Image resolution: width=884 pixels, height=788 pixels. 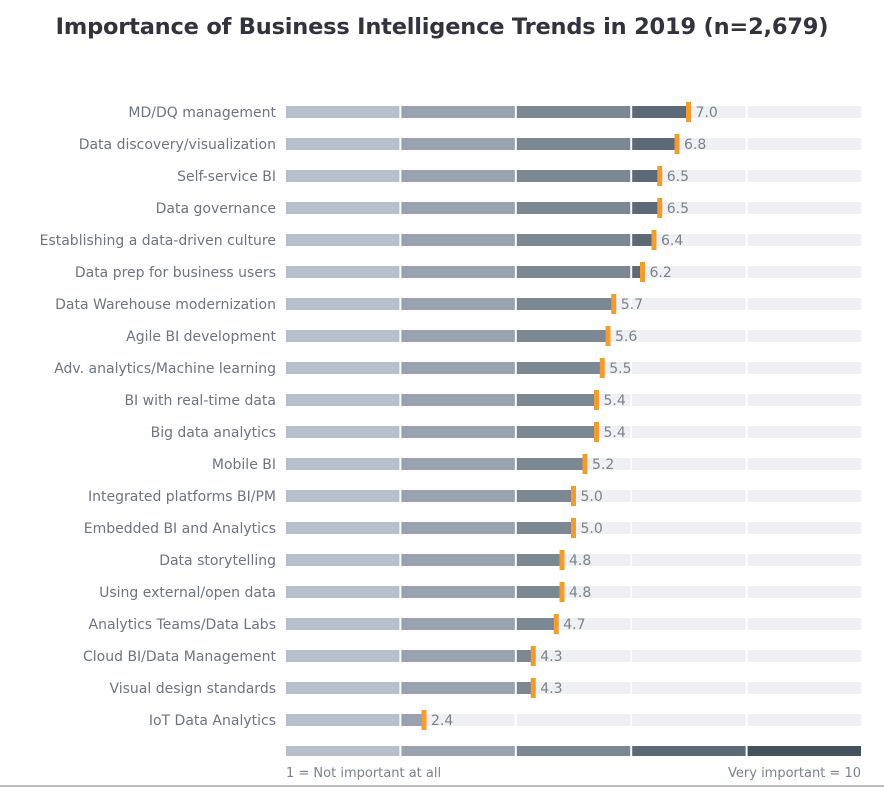 I want to click on category-label: Integrated platforms BI/PM, so click(x=182, y=497).